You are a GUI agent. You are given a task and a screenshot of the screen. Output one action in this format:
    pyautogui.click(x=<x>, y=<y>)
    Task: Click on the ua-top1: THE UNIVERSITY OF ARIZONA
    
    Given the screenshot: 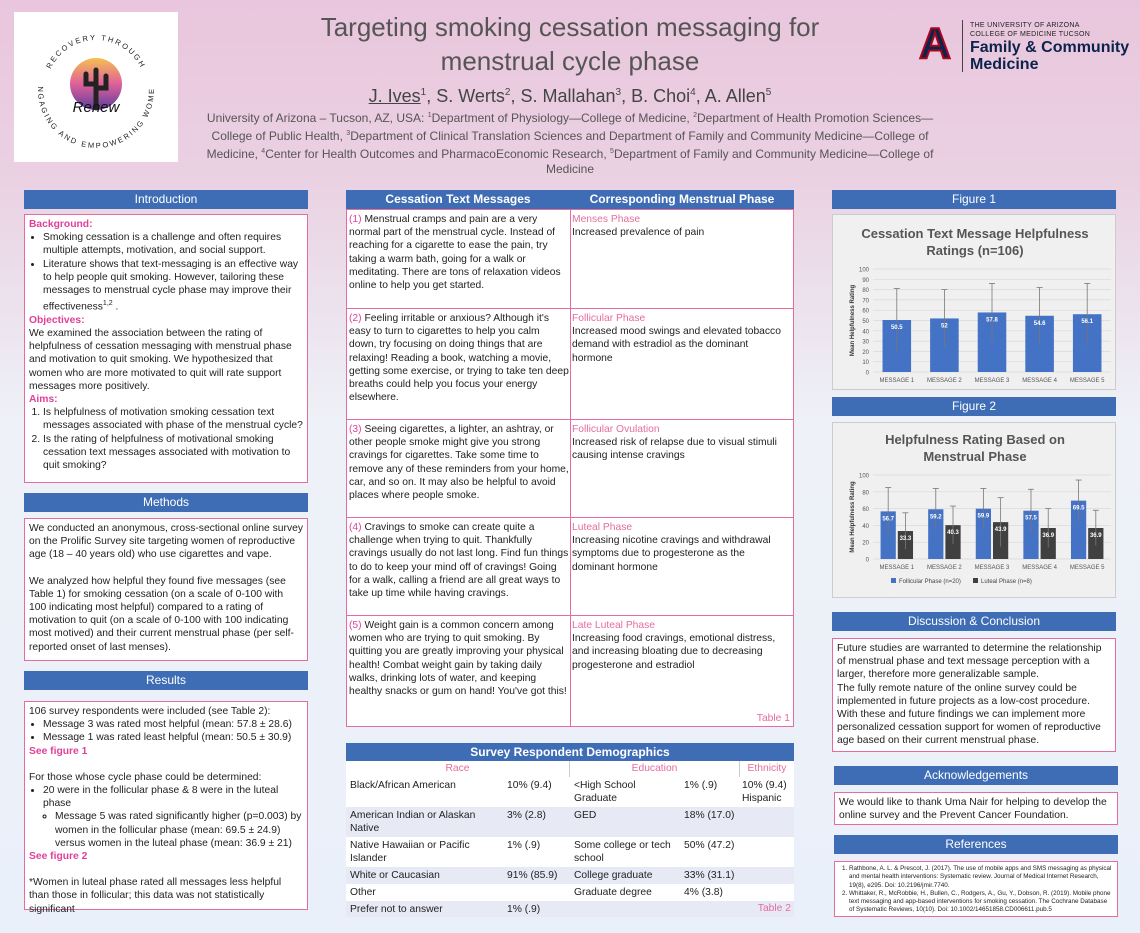 What is the action you would take?
    pyautogui.click(x=1025, y=25)
    